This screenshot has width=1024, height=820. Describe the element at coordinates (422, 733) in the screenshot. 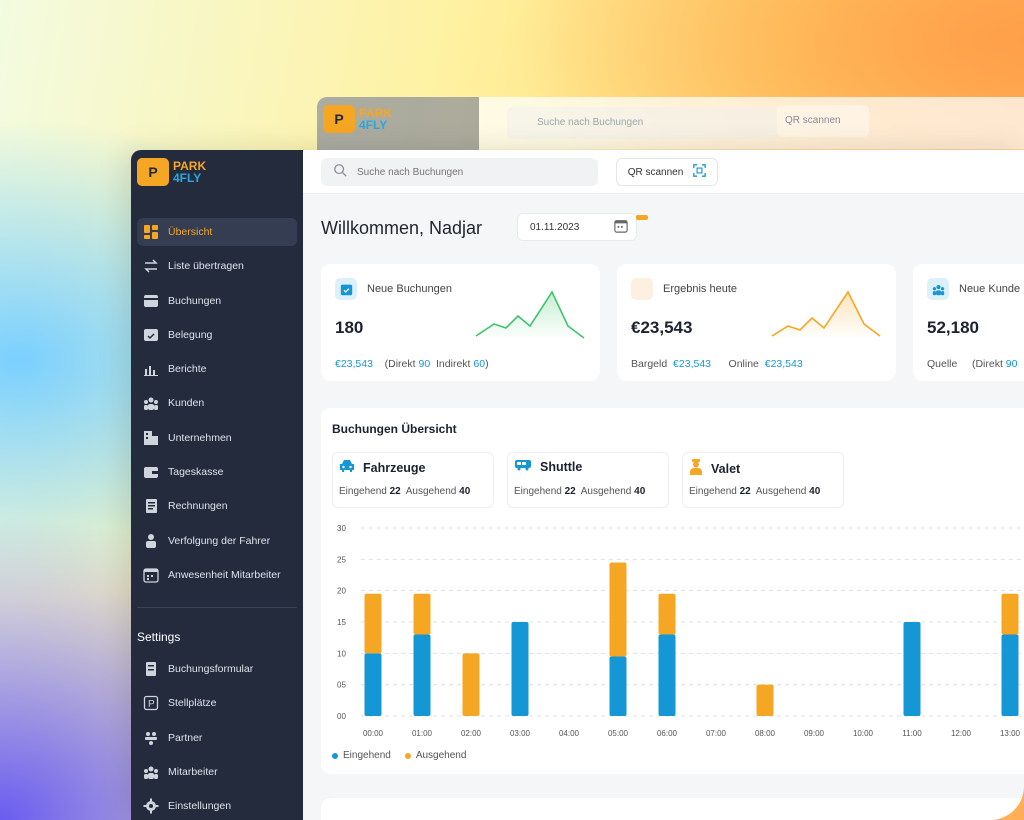

I see `x-tick-label: 01:00` at that location.